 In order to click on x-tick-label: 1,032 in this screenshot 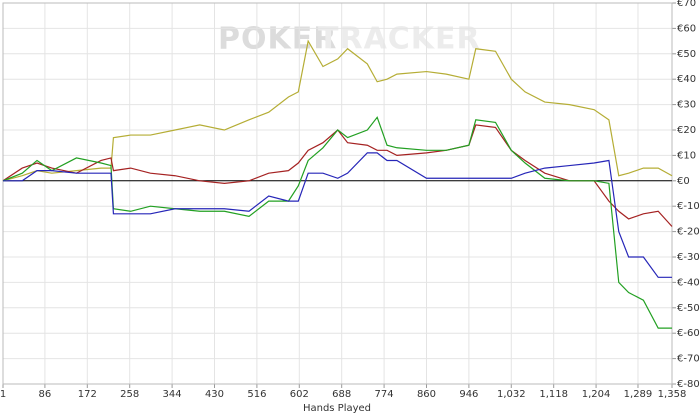, I will do `click(511, 394)`.